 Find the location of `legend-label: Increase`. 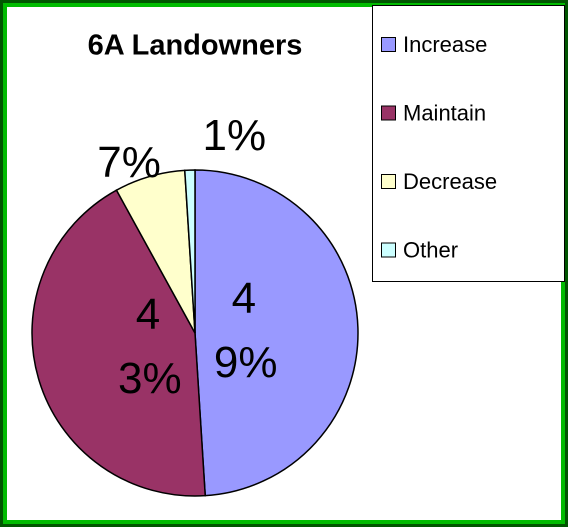

legend-label: Increase is located at coordinates (445, 44).